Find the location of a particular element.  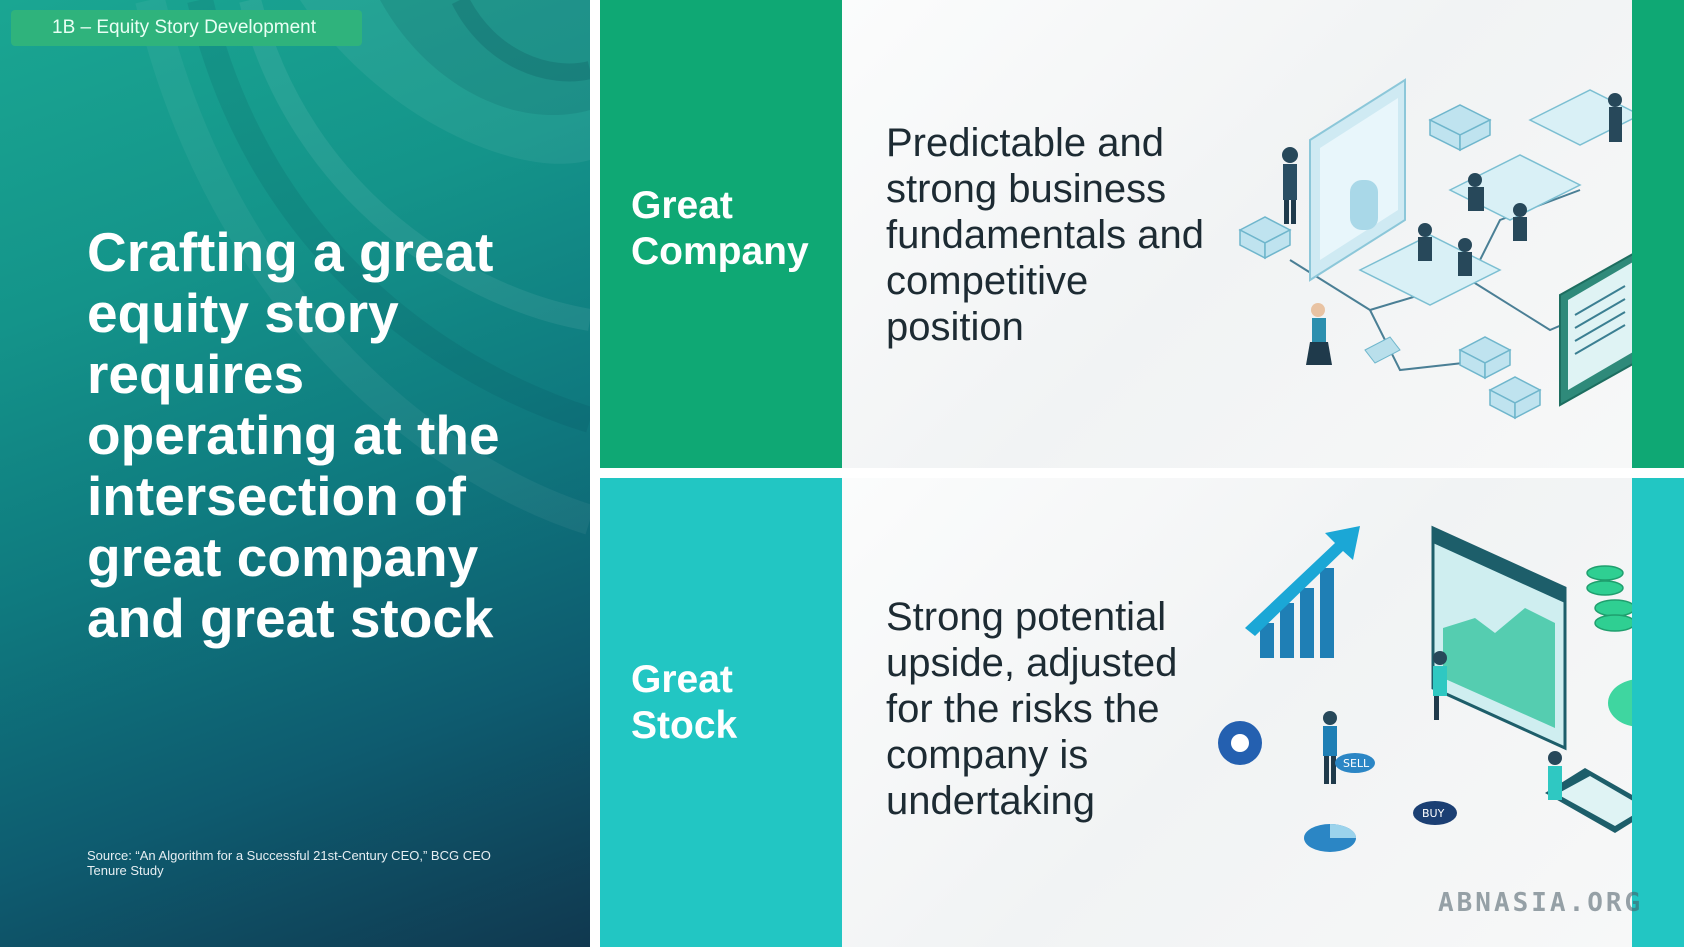

great-company-edge-accent is located at coordinates (1658, 234).